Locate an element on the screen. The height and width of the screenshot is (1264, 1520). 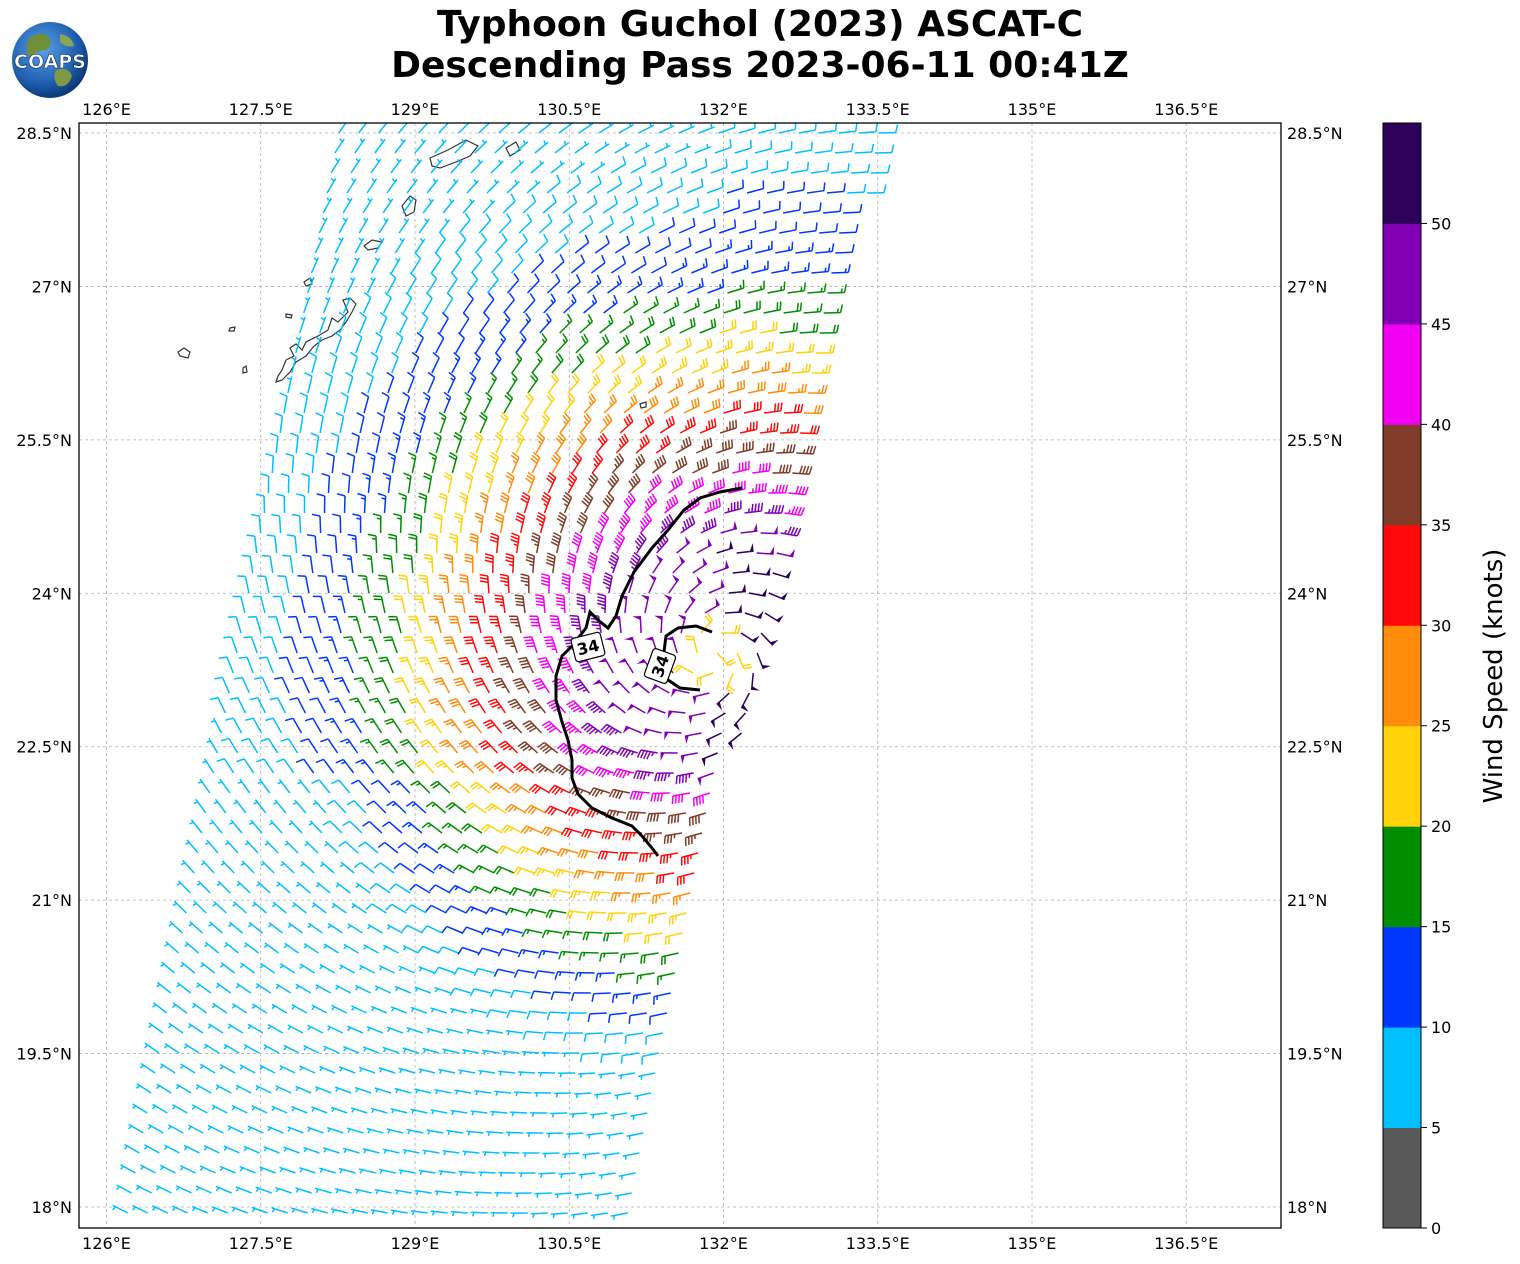
lon-label-top: 129°E is located at coordinates (415, 109).